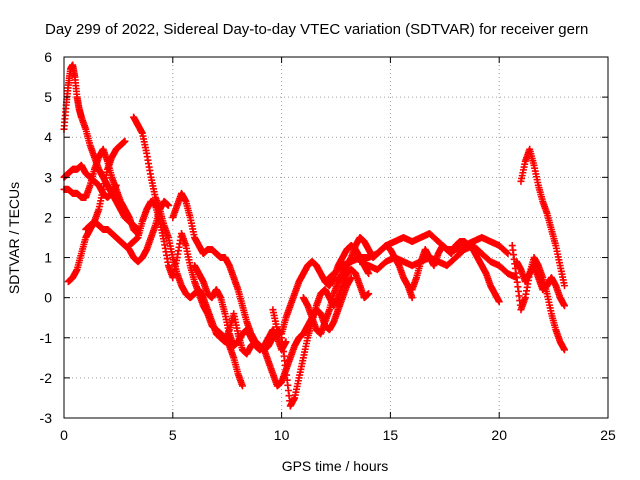 The height and width of the screenshot is (480, 640). What do you see at coordinates (48, 177) in the screenshot?
I see `y-tick-label: 3` at bounding box center [48, 177].